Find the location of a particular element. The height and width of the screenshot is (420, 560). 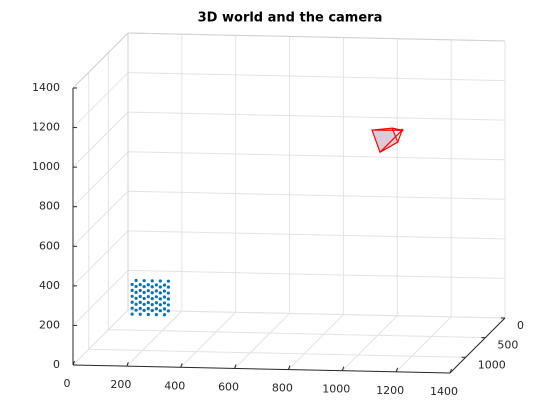

x-axis is located at coordinates (261, 369).